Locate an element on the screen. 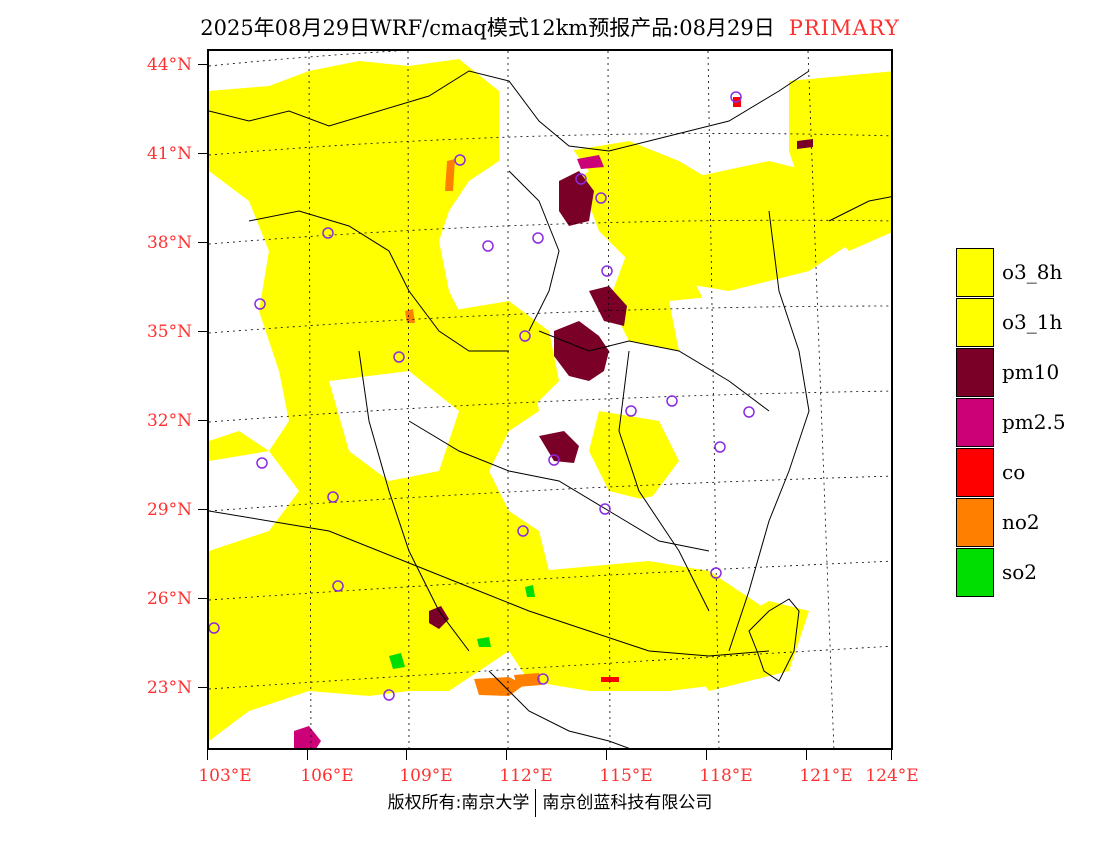 Image resolution: width=1100 pixels, height=850 pixels. lat-label-41: 41°N is located at coordinates (169, 154).